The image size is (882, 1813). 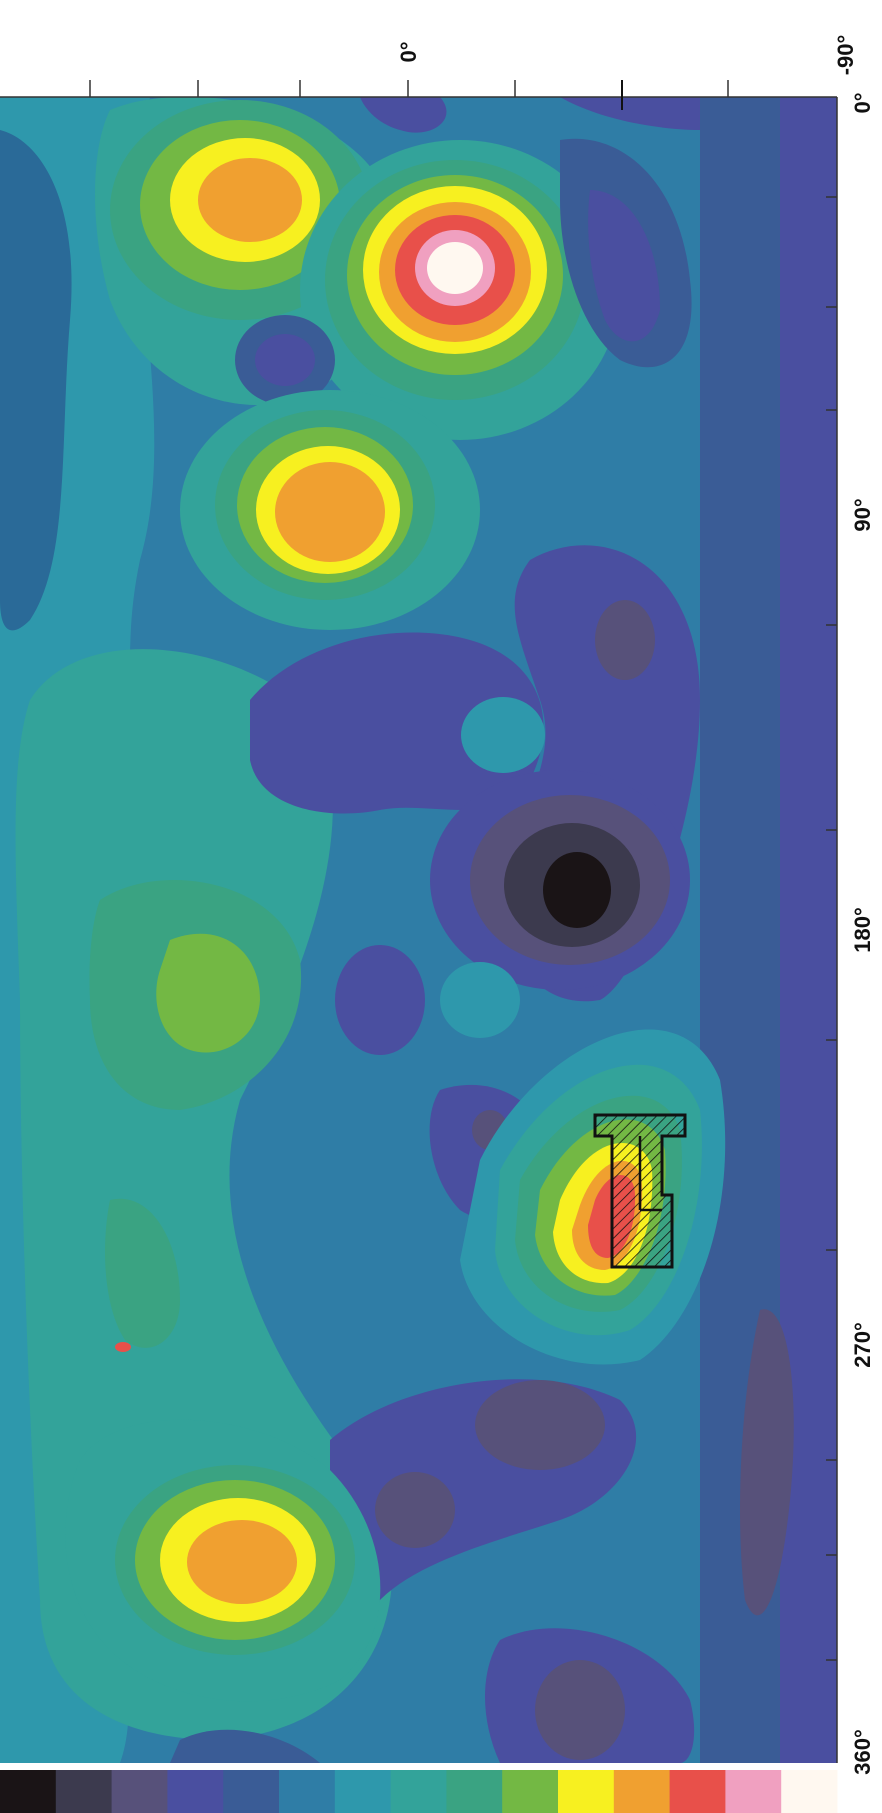 I want to click on color-scale-bar, so click(x=419, y=1791).